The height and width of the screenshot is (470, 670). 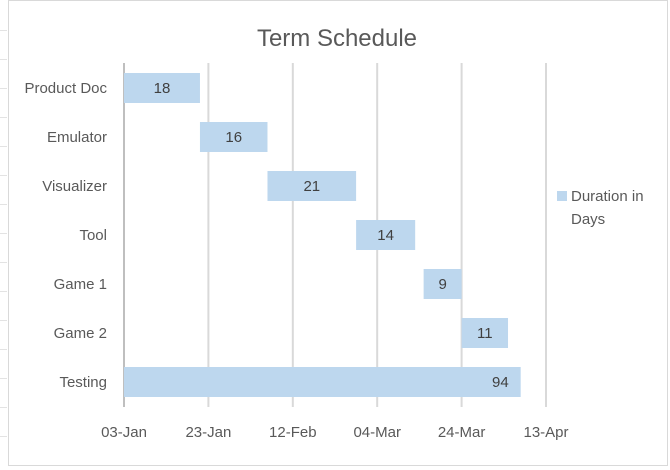 I want to click on legend: Duration in Days, so click(x=600, y=208).